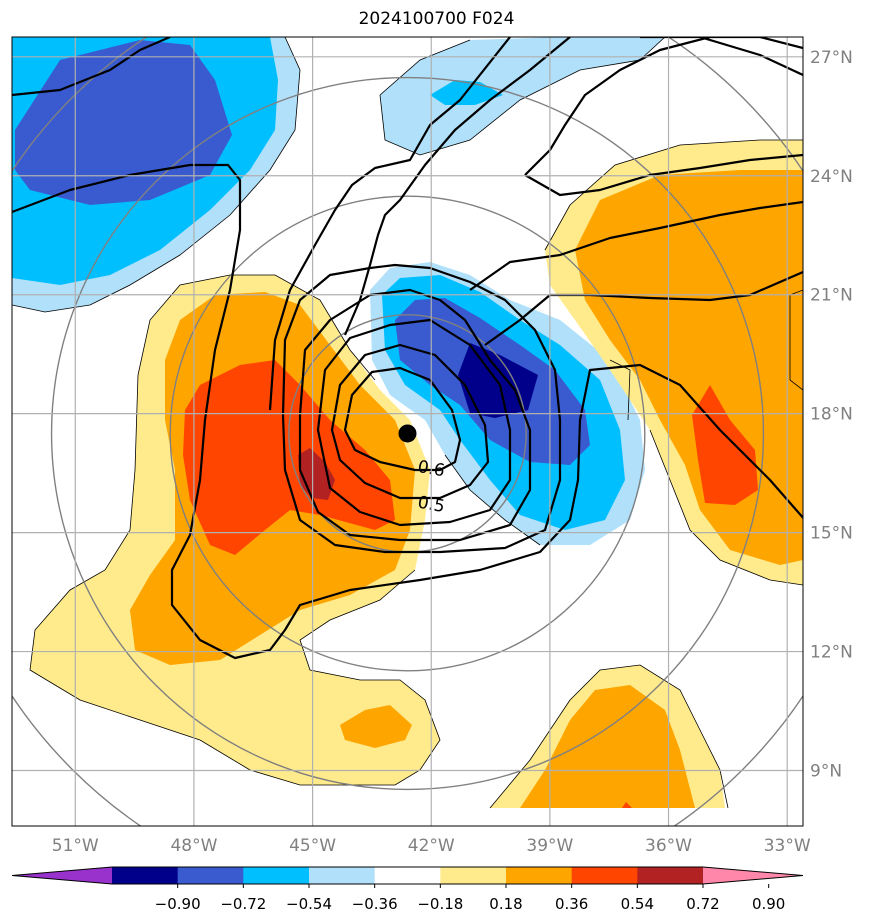 This screenshot has height=924, width=873. I want to click on lon-label-3: 42°W, so click(431, 846).